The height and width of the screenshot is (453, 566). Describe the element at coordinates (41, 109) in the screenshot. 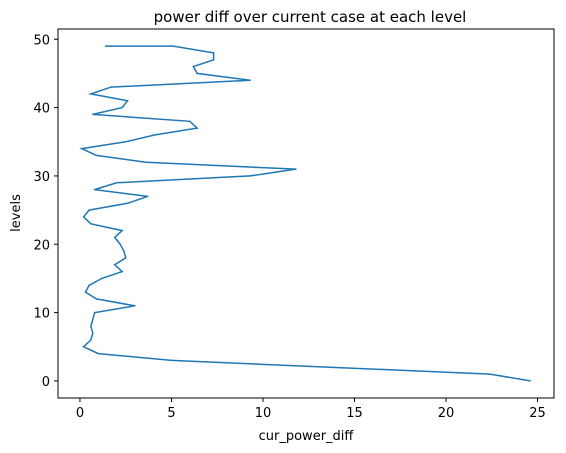

I see `y-tick-label: 40` at that location.